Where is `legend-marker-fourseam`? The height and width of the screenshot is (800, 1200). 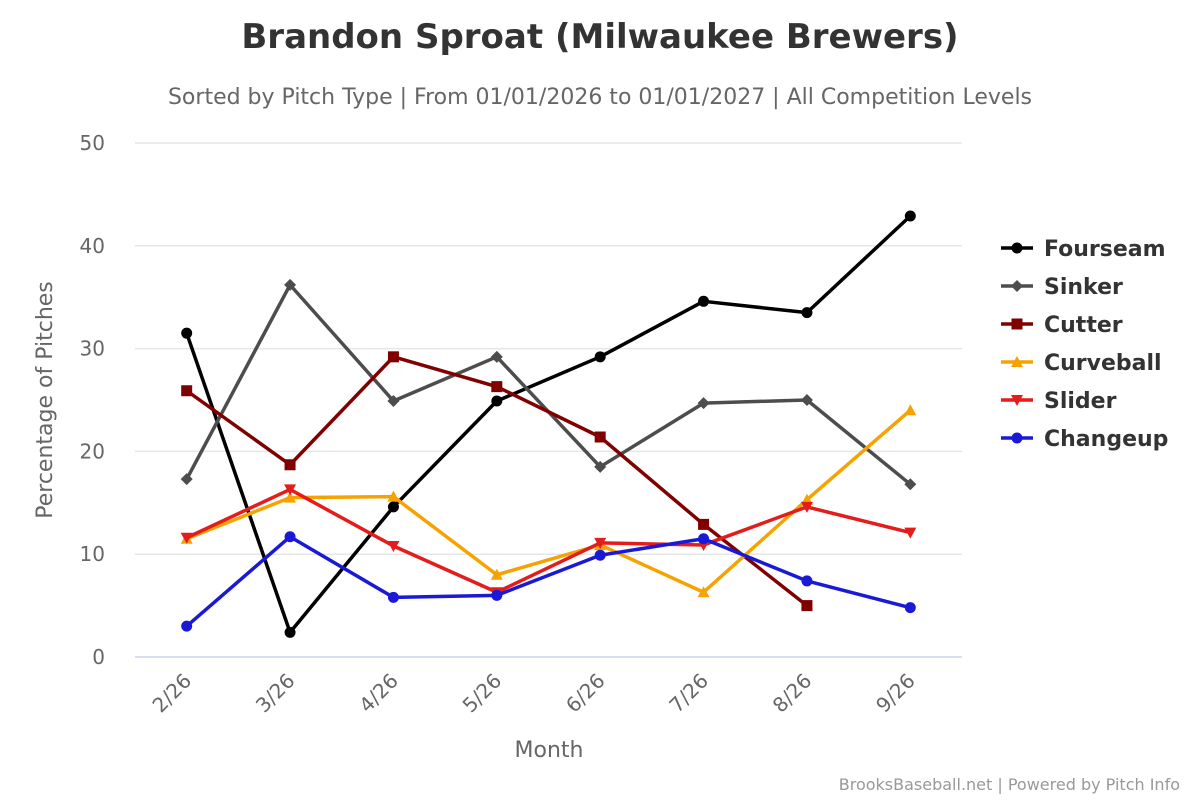 legend-marker-fourseam is located at coordinates (1017, 248).